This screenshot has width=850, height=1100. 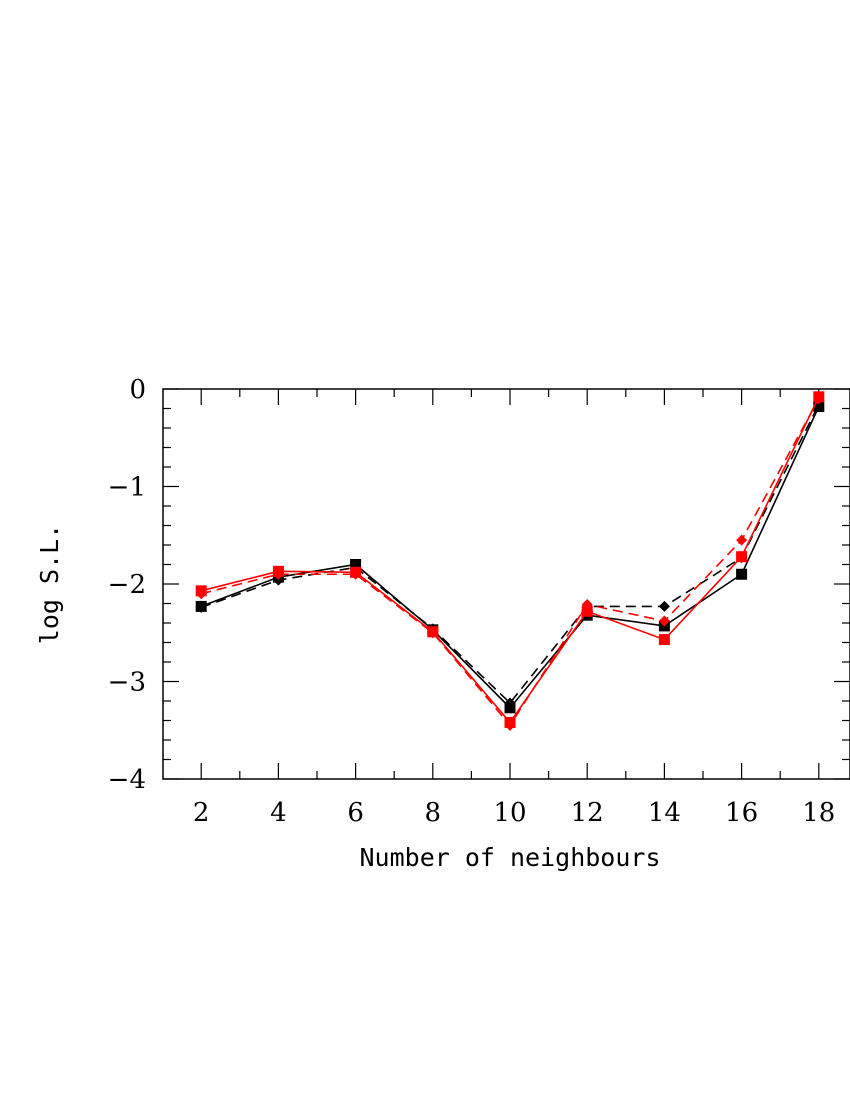 What do you see at coordinates (201, 813) in the screenshot?
I see `x-tick-label: 2` at bounding box center [201, 813].